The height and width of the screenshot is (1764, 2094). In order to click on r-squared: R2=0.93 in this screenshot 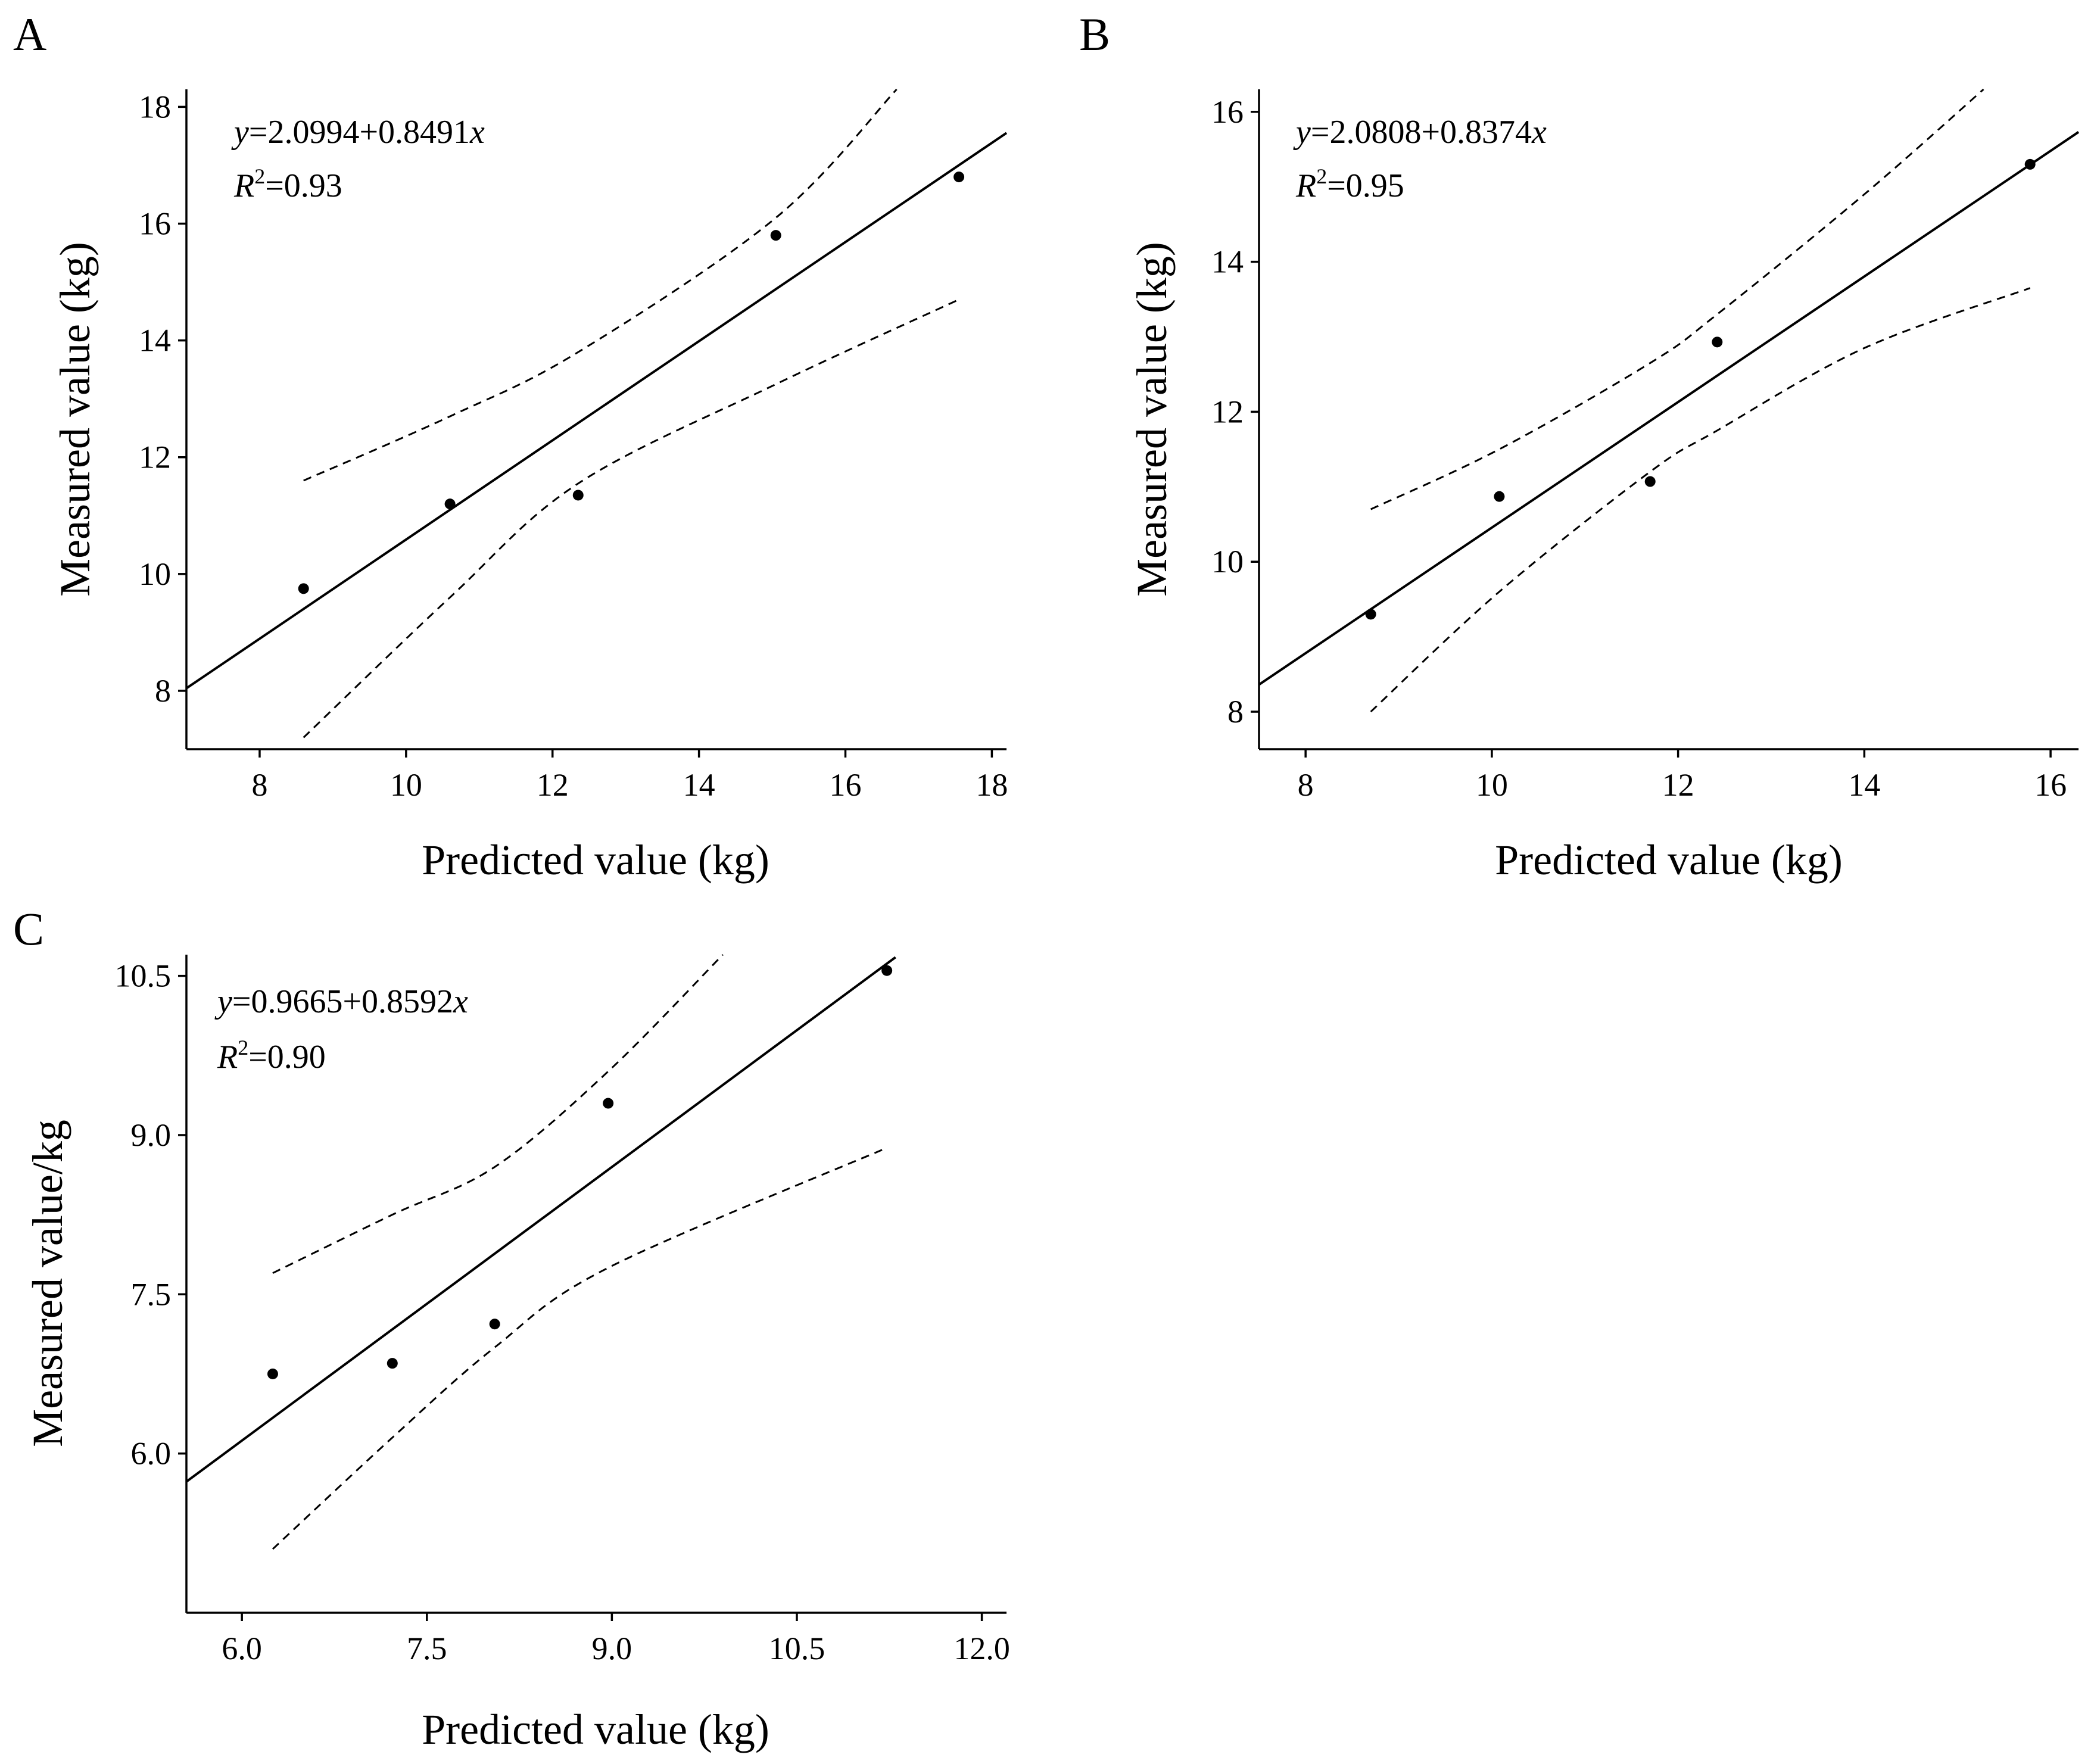, I will do `click(287, 184)`.